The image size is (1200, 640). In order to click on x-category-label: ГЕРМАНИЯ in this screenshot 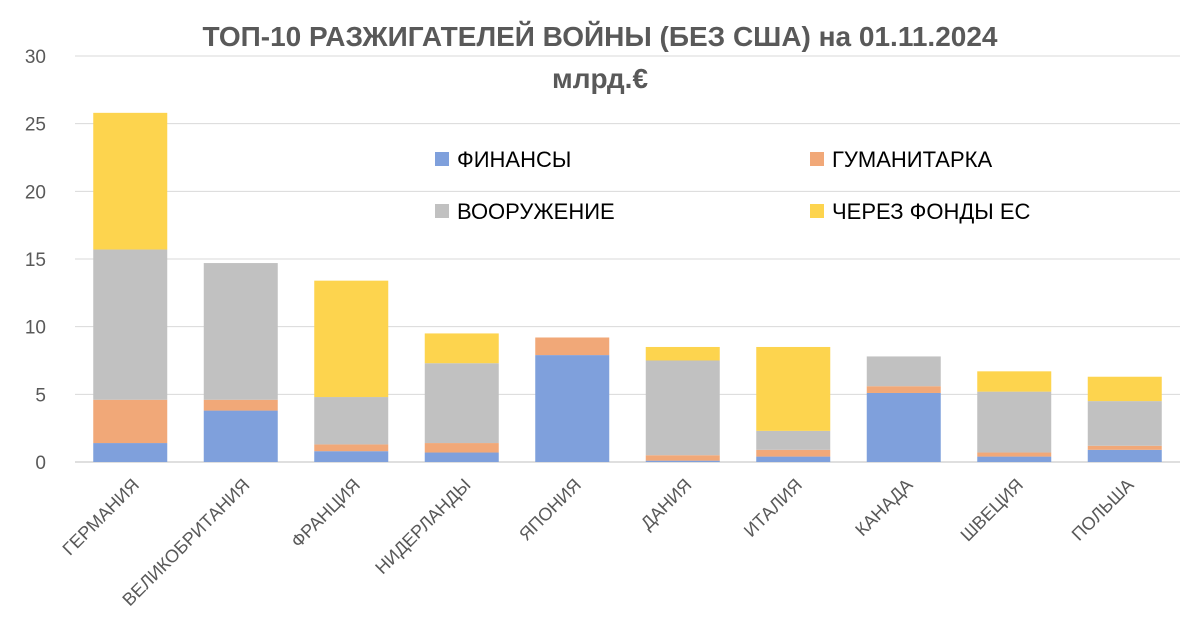, I will do `click(101, 517)`.